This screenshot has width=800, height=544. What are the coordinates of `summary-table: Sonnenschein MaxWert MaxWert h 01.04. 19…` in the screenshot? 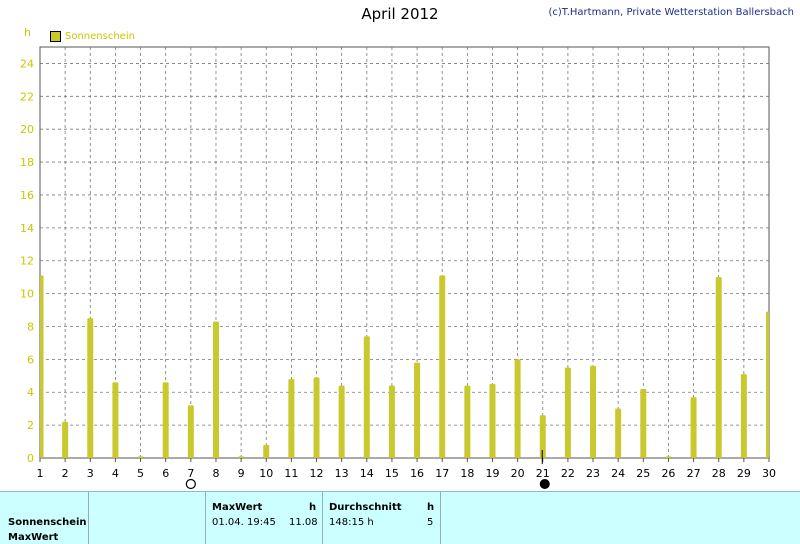 It's located at (400, 517).